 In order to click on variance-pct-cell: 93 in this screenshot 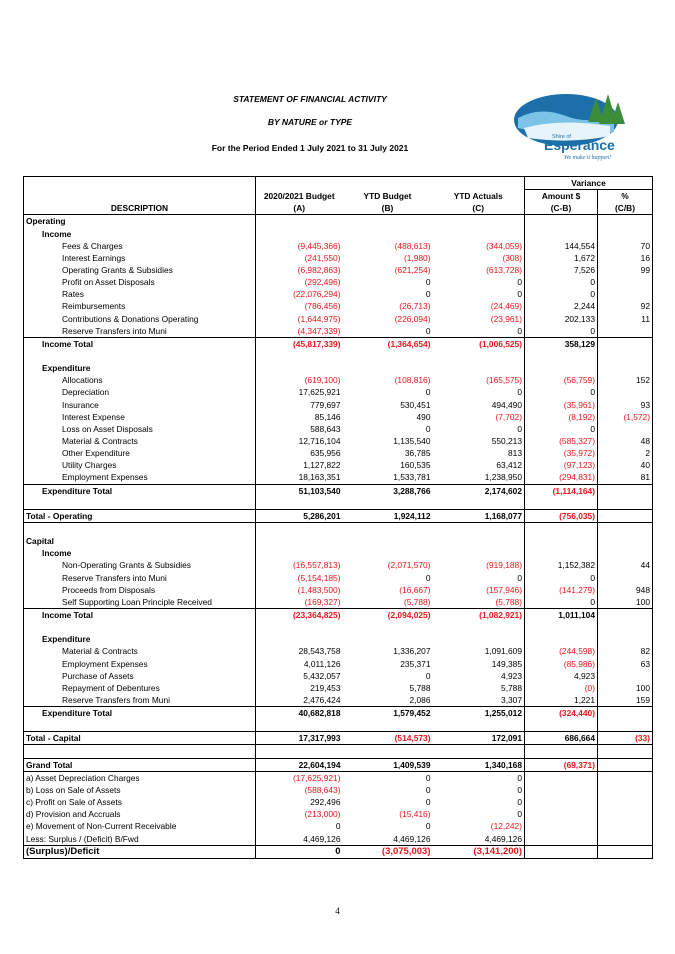, I will do `click(625, 404)`.